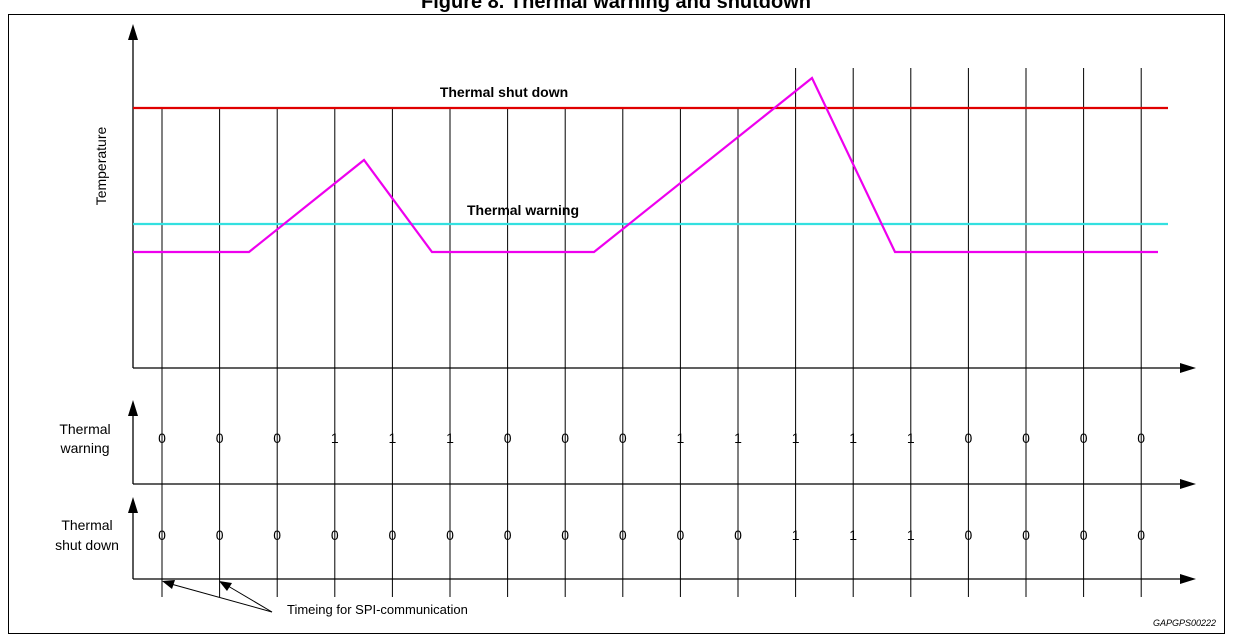  I want to click on warning-bit-15: 0, so click(969, 438).